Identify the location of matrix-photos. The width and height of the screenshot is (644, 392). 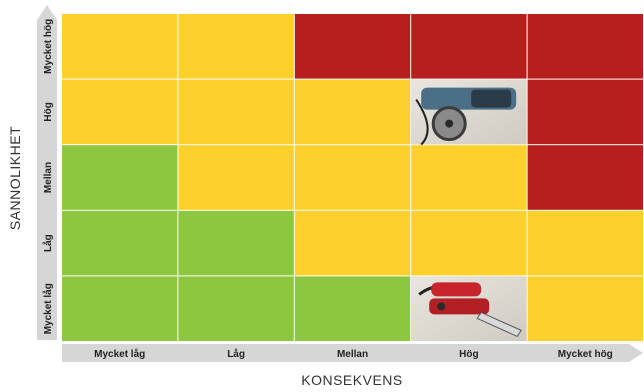
(469, 210).